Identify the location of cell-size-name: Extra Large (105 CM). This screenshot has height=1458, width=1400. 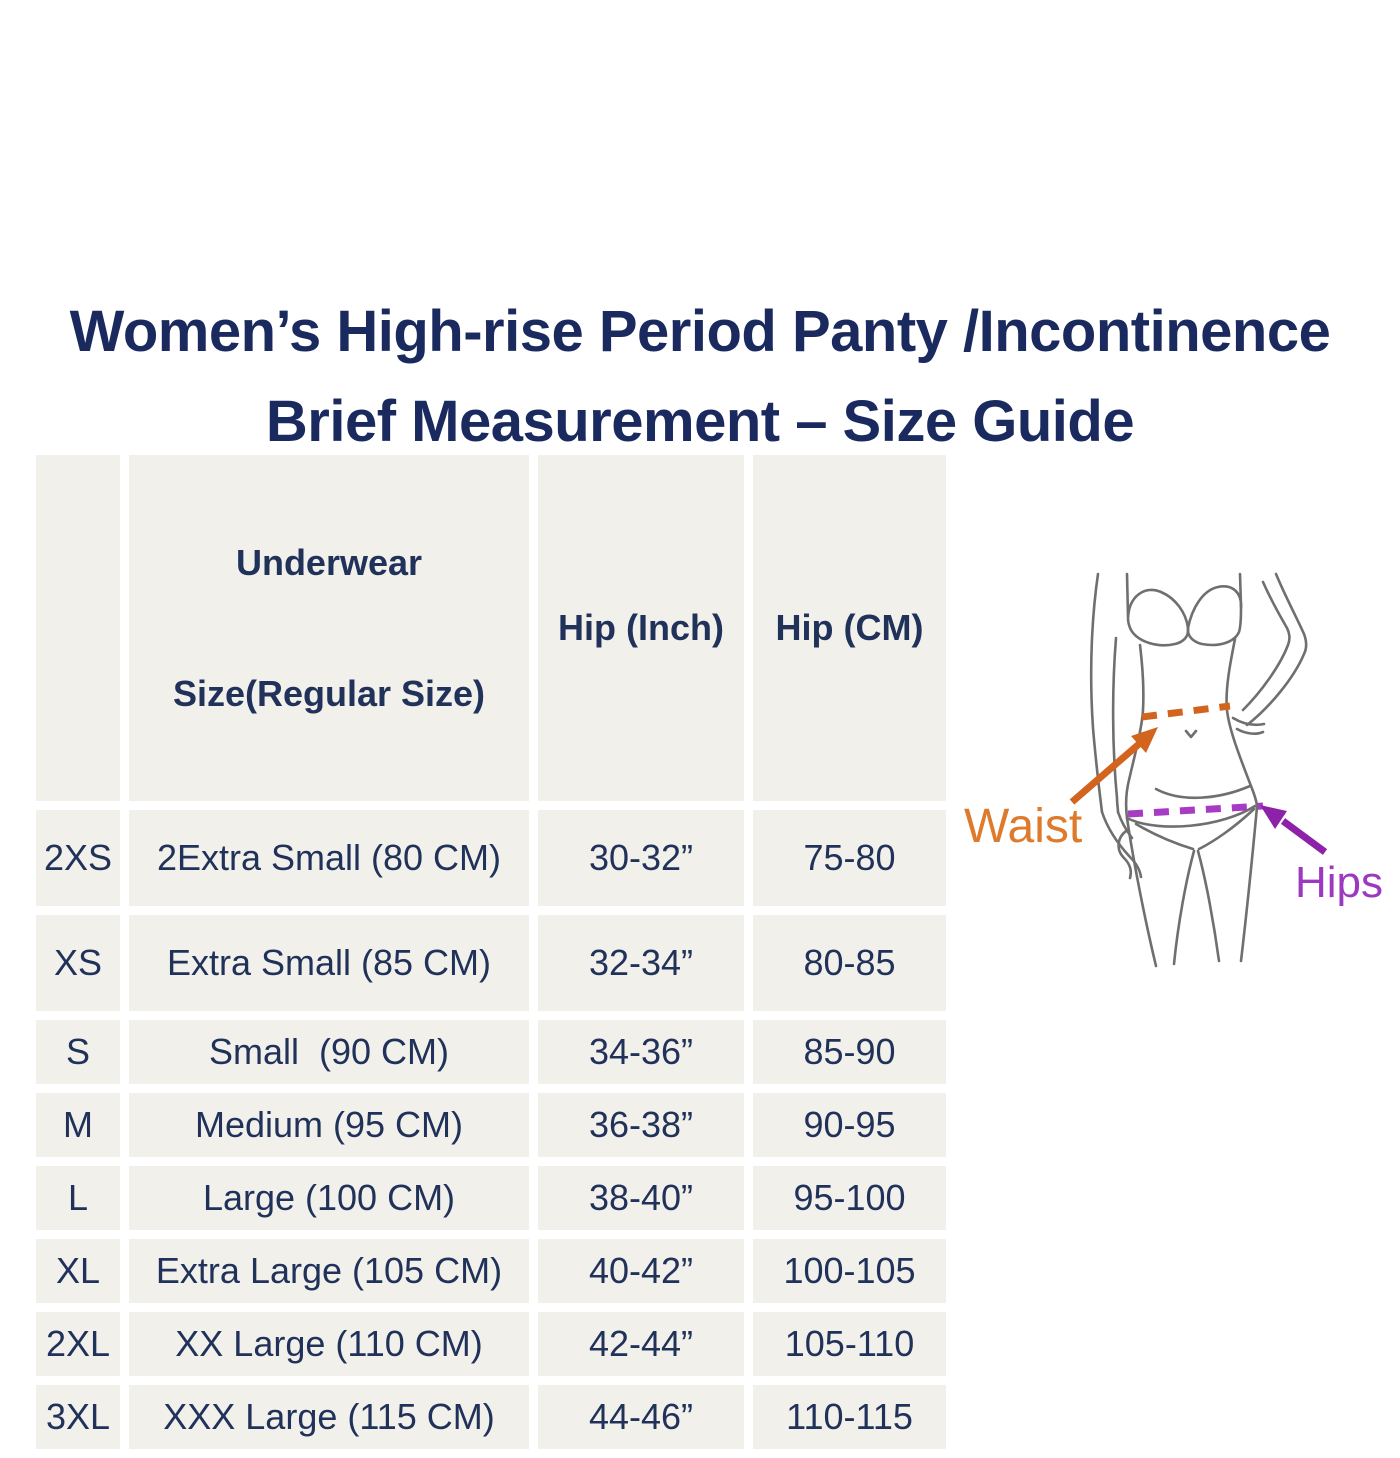
(329, 1271).